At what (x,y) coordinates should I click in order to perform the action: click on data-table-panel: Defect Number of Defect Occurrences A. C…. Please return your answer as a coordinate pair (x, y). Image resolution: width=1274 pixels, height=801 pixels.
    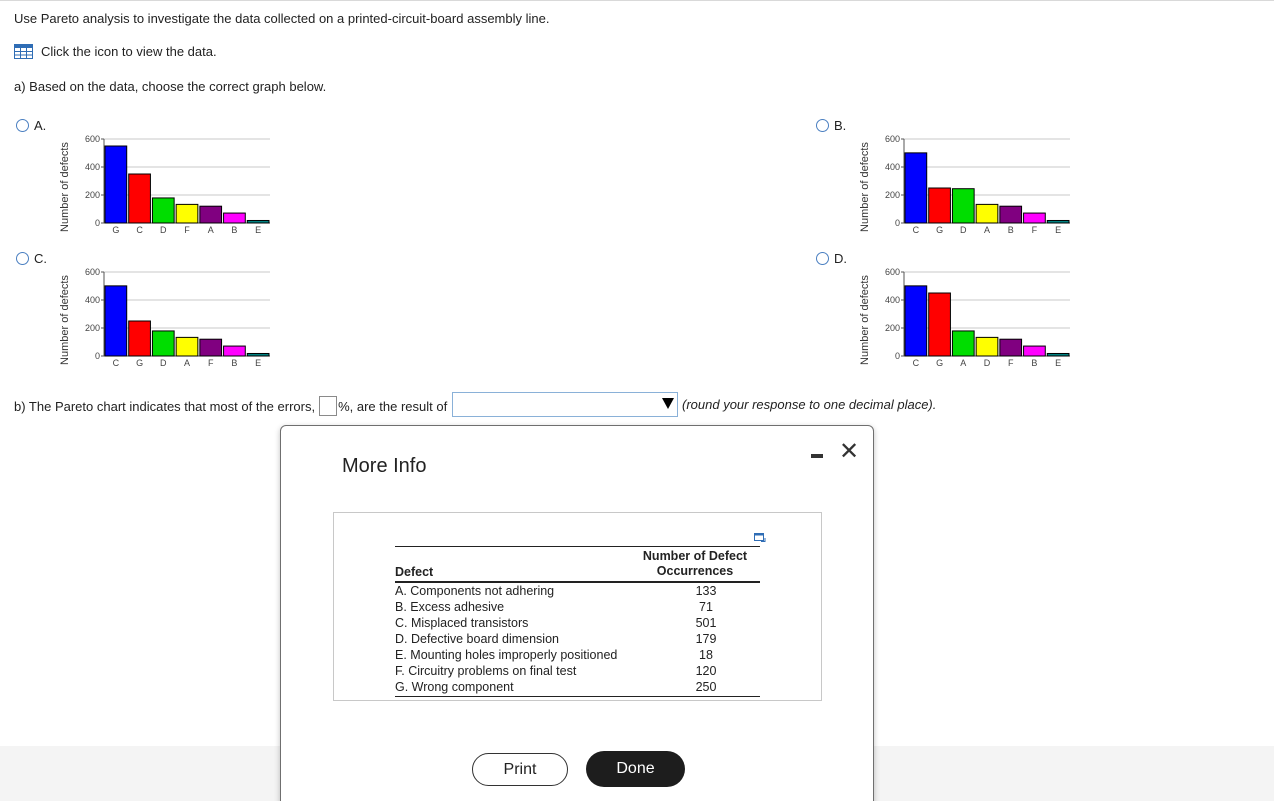
    Looking at the image, I should click on (577, 606).